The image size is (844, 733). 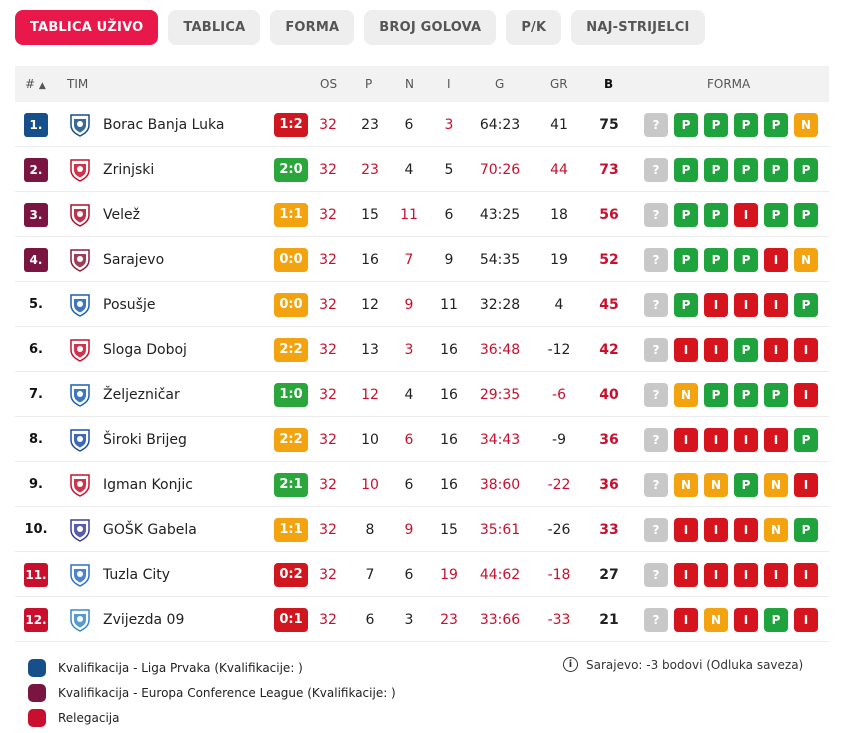 I want to click on team-name: Sloga Doboj, so click(x=145, y=349).